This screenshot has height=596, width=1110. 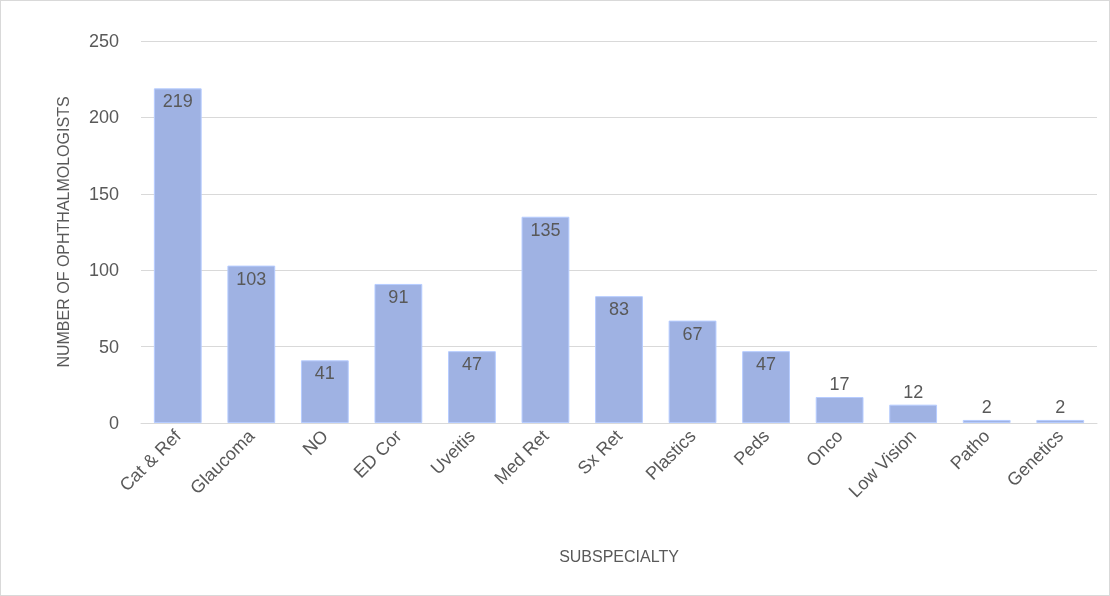 What do you see at coordinates (913, 391) in the screenshot?
I see `data-label: 12` at bounding box center [913, 391].